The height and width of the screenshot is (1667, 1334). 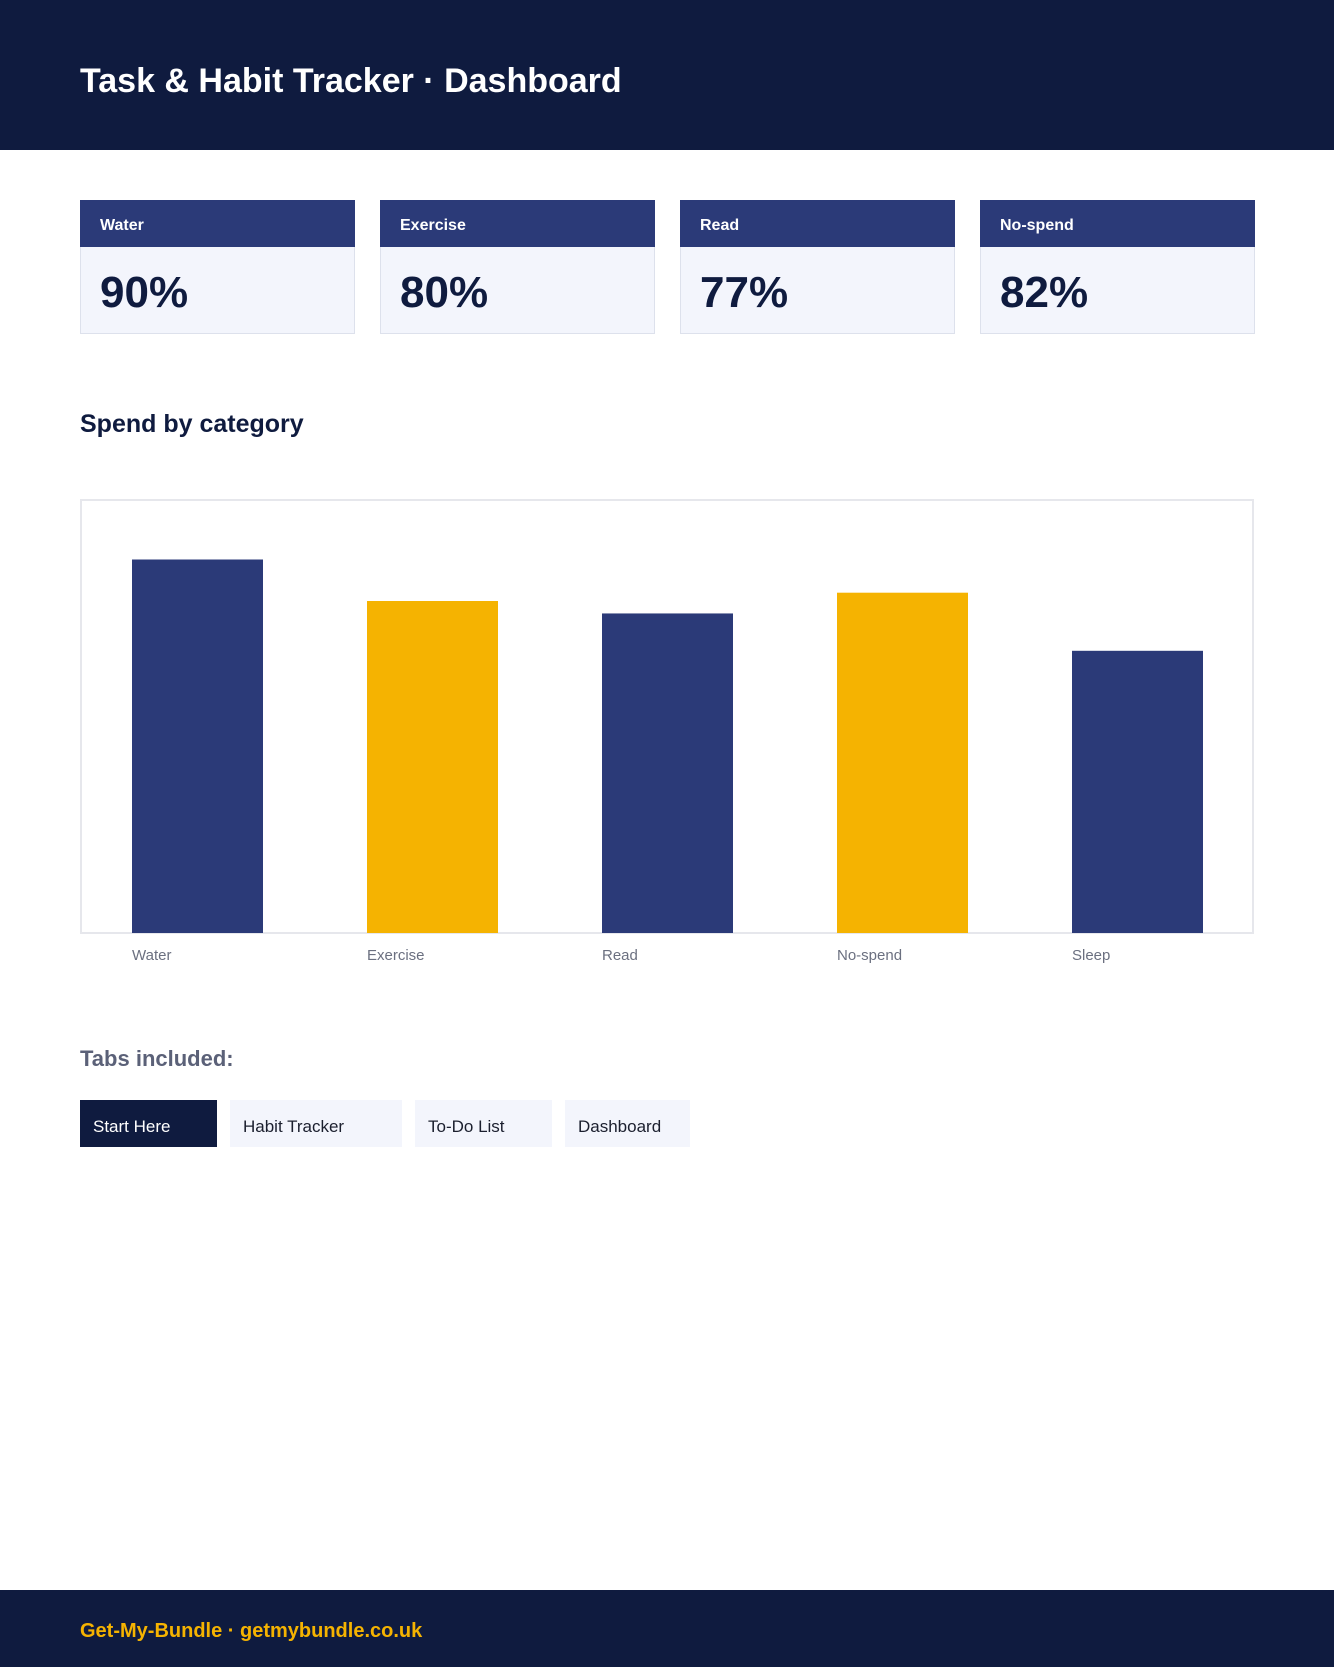 I want to click on stat-card-label: No-spend, so click(x=1117, y=223).